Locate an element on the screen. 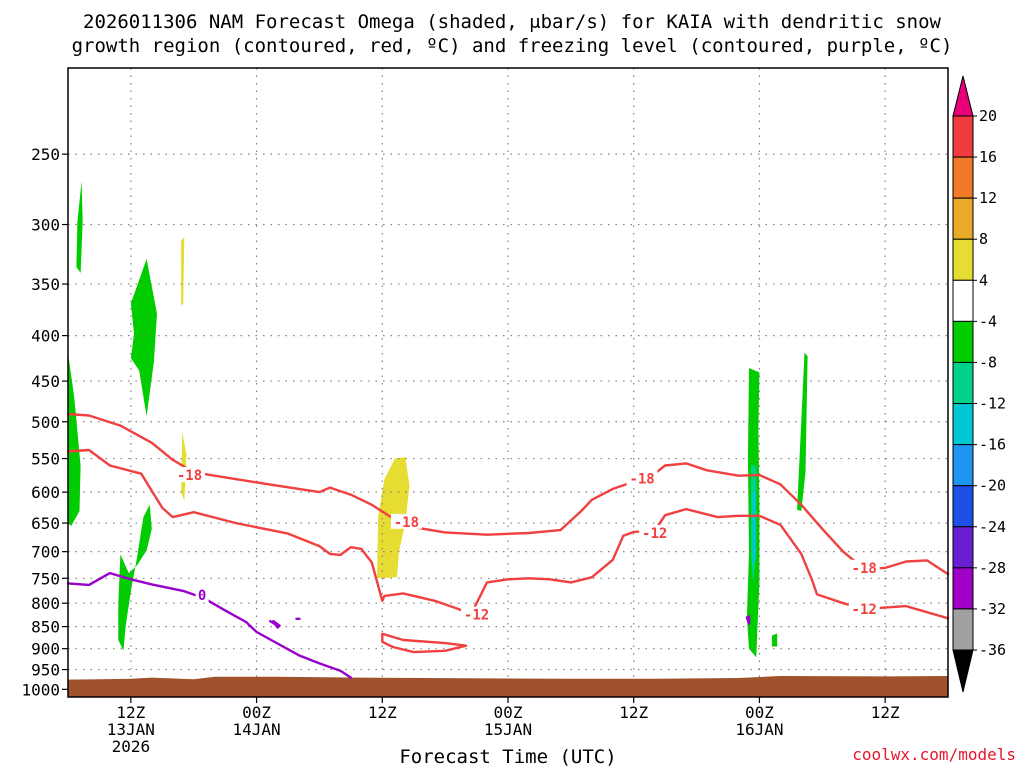 The width and height of the screenshot is (1024, 772). x-tick-label-3-0: 00Z is located at coordinates (508, 712).